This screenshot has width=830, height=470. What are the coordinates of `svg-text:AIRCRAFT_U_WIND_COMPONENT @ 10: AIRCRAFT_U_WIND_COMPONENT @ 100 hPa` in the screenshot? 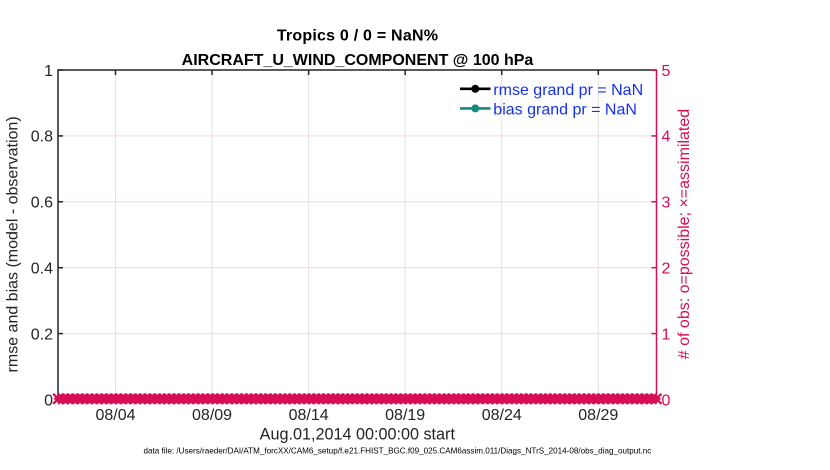 It's located at (358, 60).